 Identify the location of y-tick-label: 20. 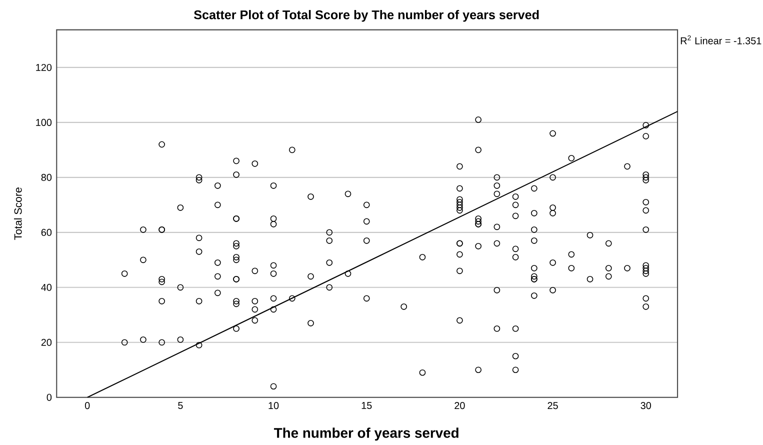
(46, 342).